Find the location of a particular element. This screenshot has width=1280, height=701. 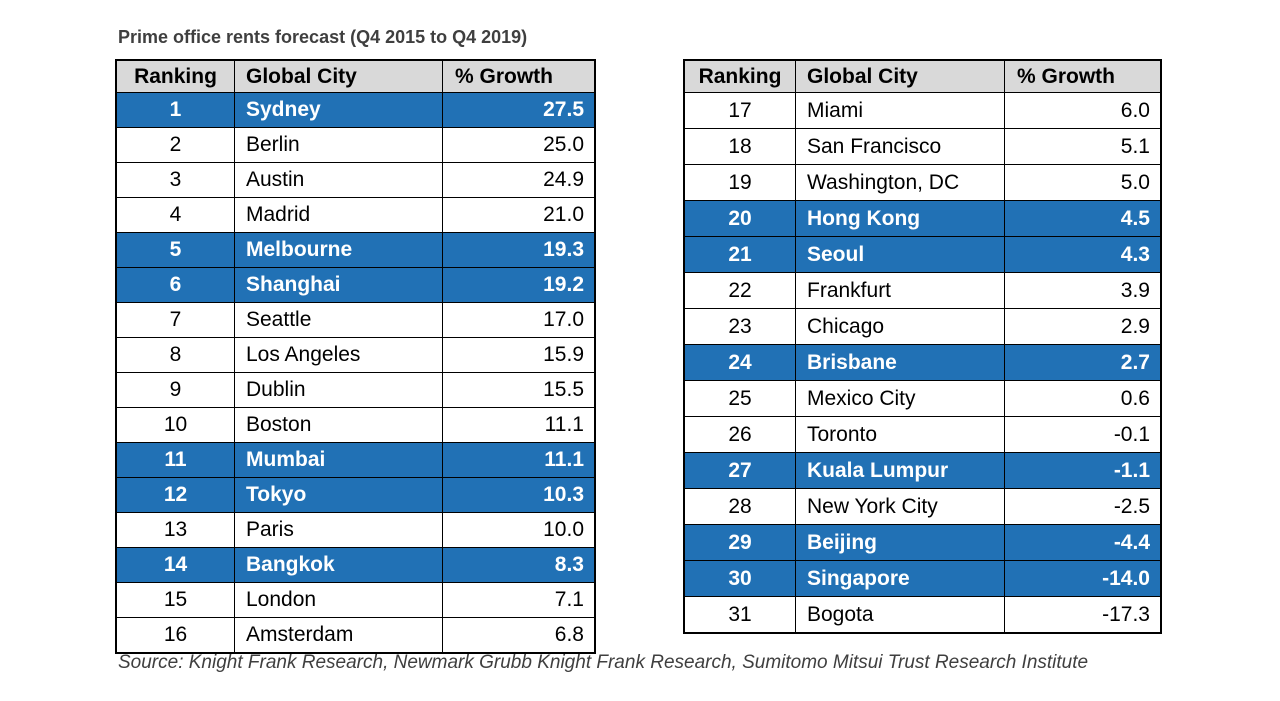

table-row: 2 Berlin 25.0 is located at coordinates (355, 145).